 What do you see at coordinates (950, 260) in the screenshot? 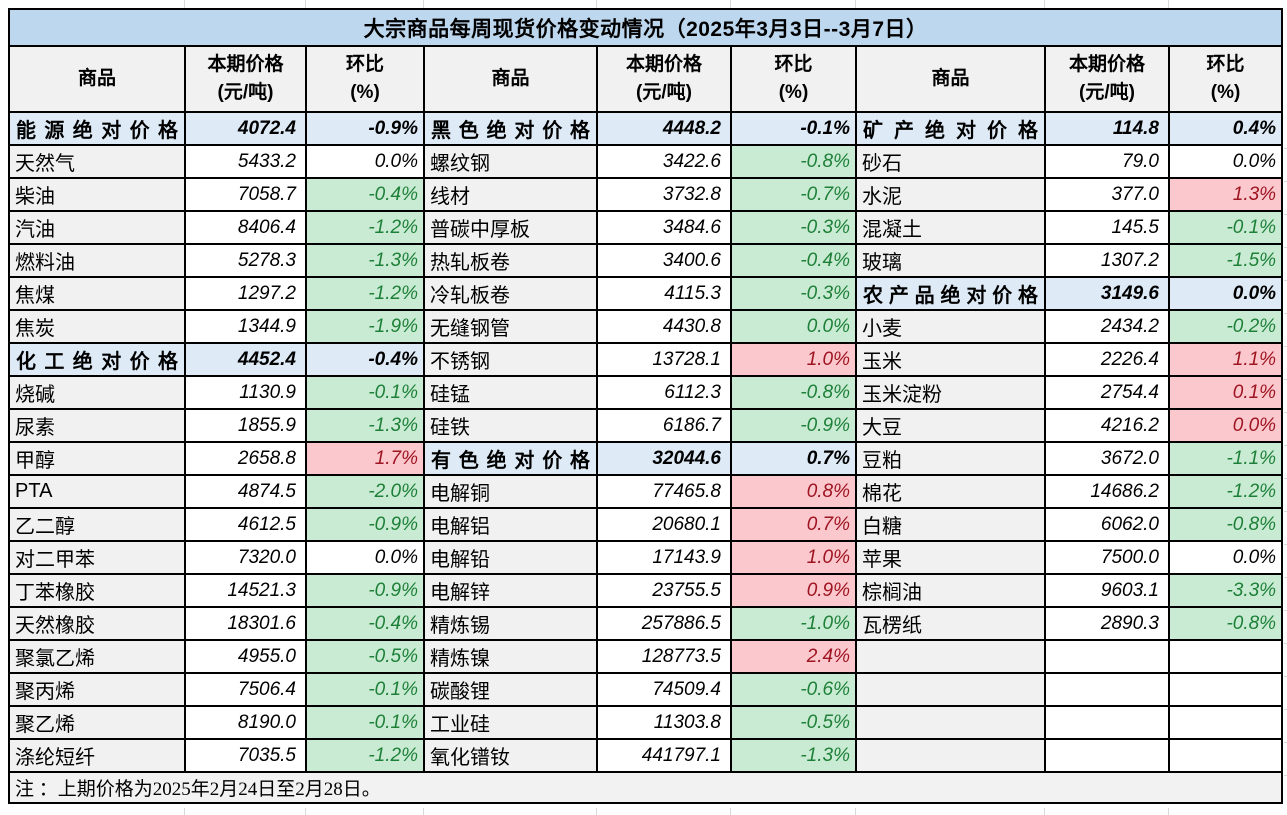
I see `commodity-cell: 玻璃` at bounding box center [950, 260].